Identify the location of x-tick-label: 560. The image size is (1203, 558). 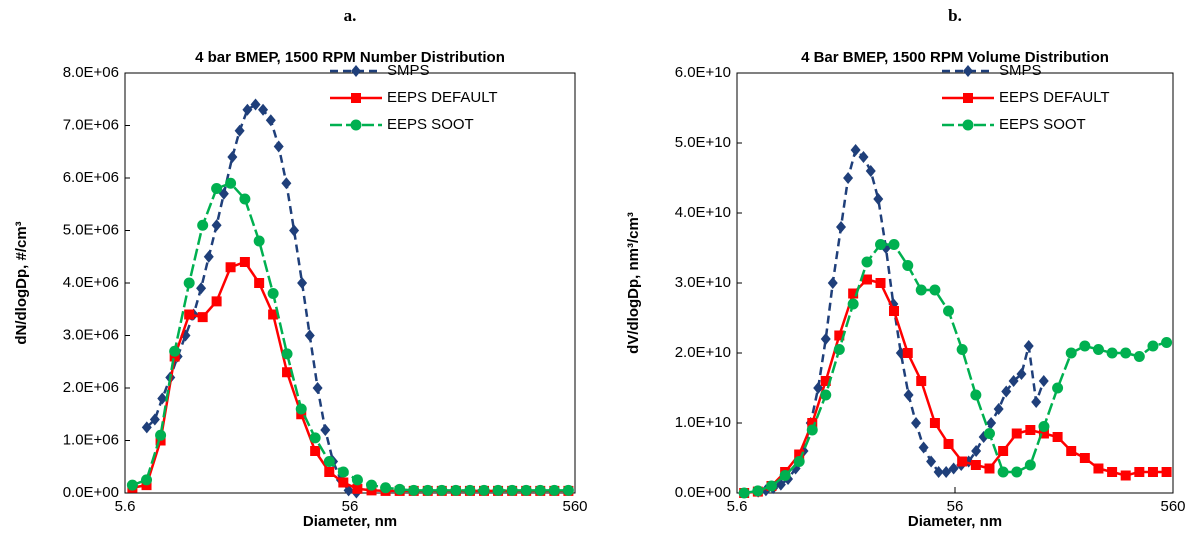
(1172, 506).